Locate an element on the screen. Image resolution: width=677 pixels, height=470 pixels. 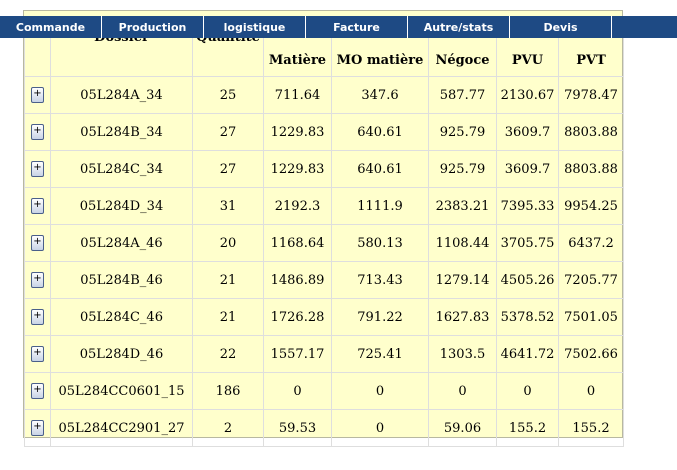
cell-dossier: 05L284B_46 is located at coordinates (121, 280).